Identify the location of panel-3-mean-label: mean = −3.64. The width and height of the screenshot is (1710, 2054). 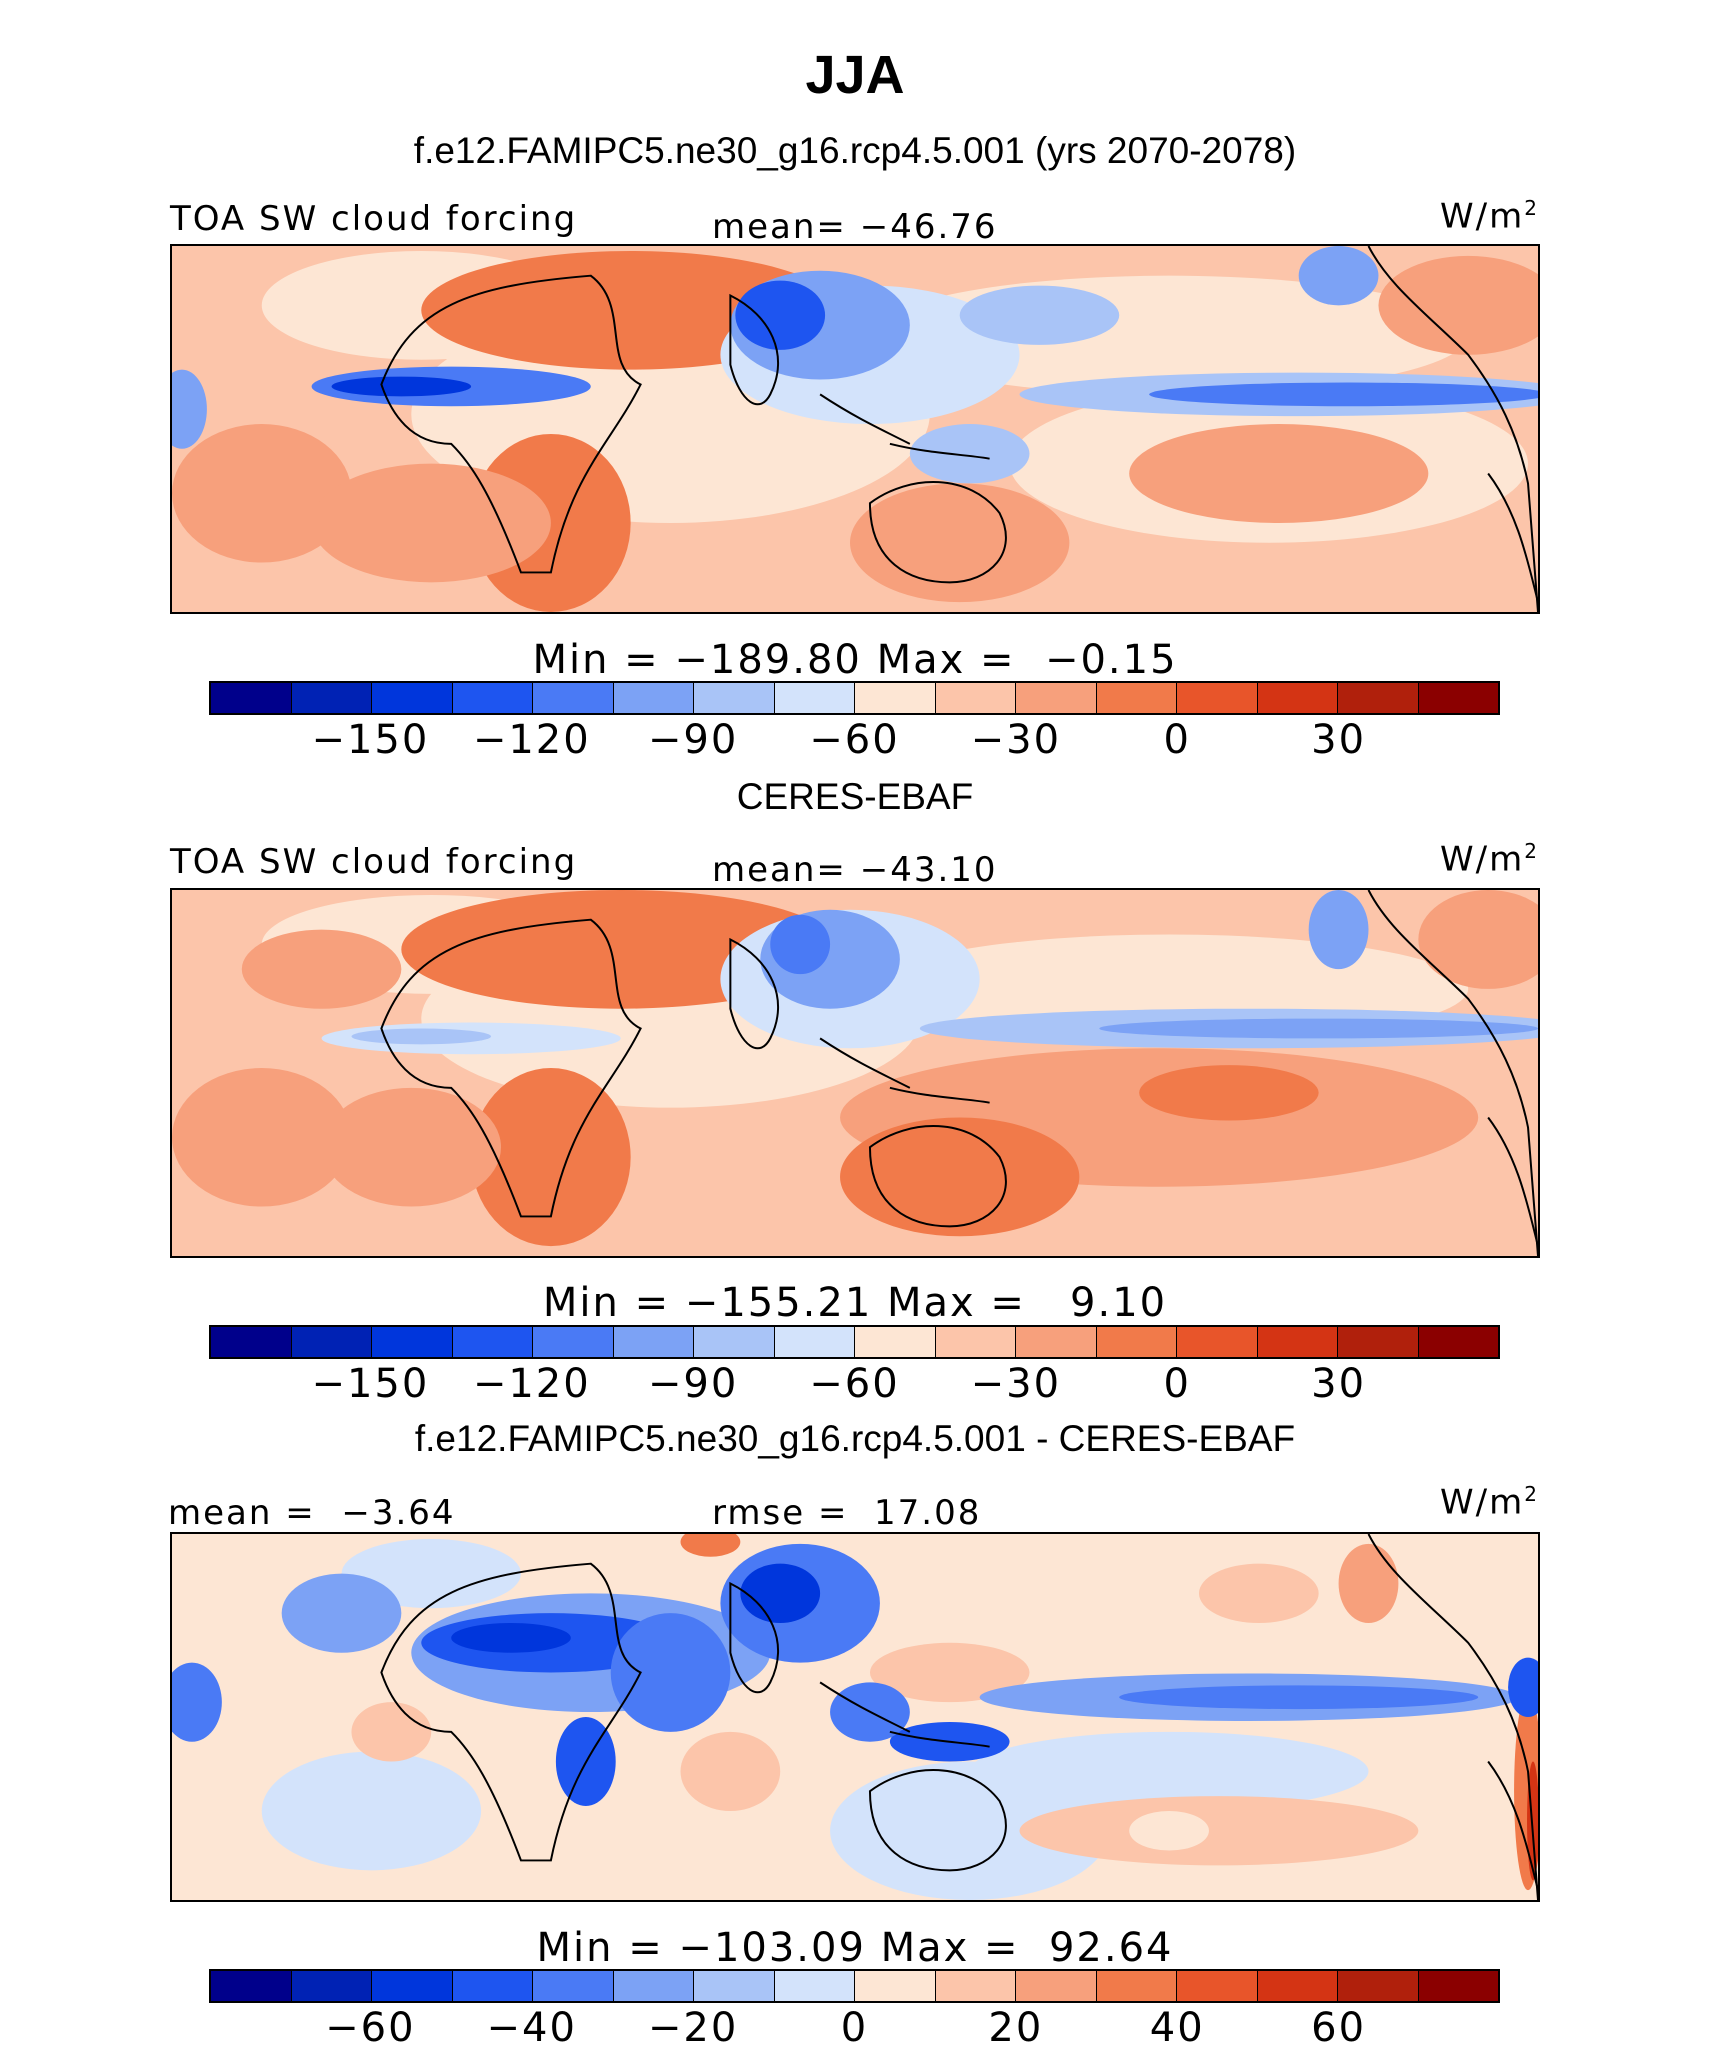
(312, 1513).